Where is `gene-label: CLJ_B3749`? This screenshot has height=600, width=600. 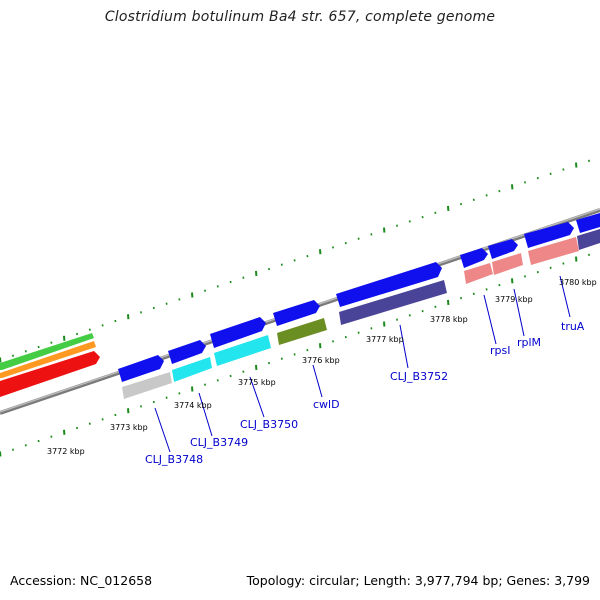
gene-label: CLJ_B3749 is located at coordinates (219, 442).